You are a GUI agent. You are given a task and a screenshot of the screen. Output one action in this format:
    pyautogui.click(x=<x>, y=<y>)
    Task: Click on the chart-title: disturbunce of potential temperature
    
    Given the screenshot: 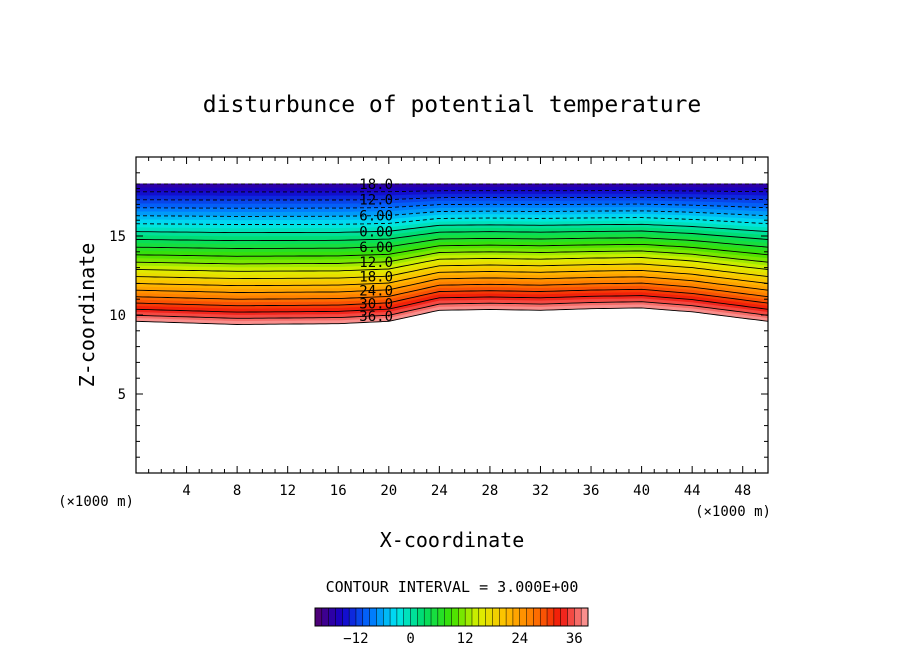 What is the action you would take?
    pyautogui.click(x=452, y=105)
    